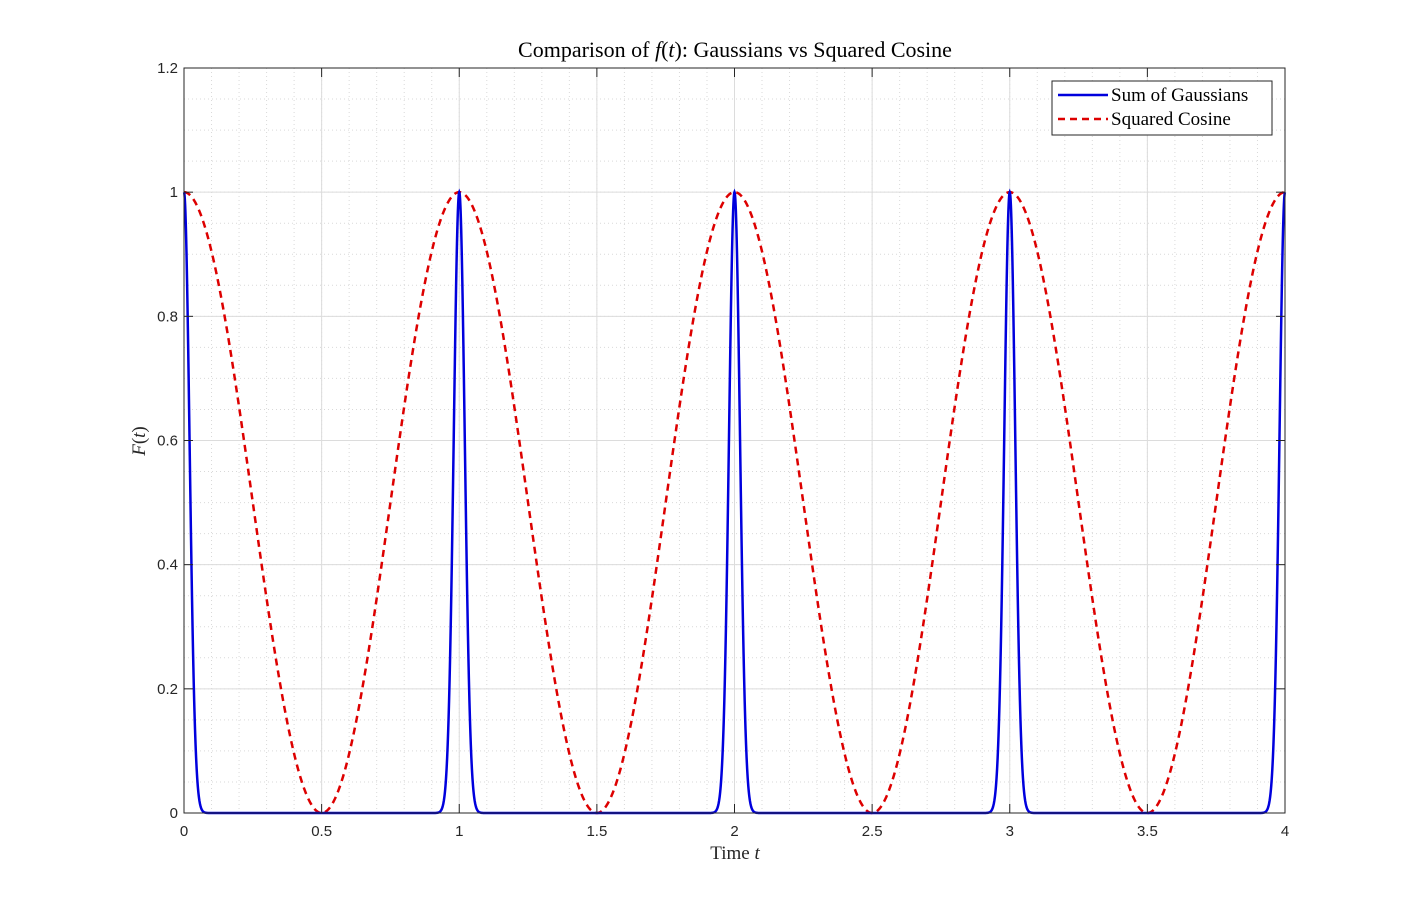 This screenshot has width=1420, height=913. I want to click on y-tick-labels: 0 0.2 0.4 0.6 0.8 1 1.2, so click(167, 441).